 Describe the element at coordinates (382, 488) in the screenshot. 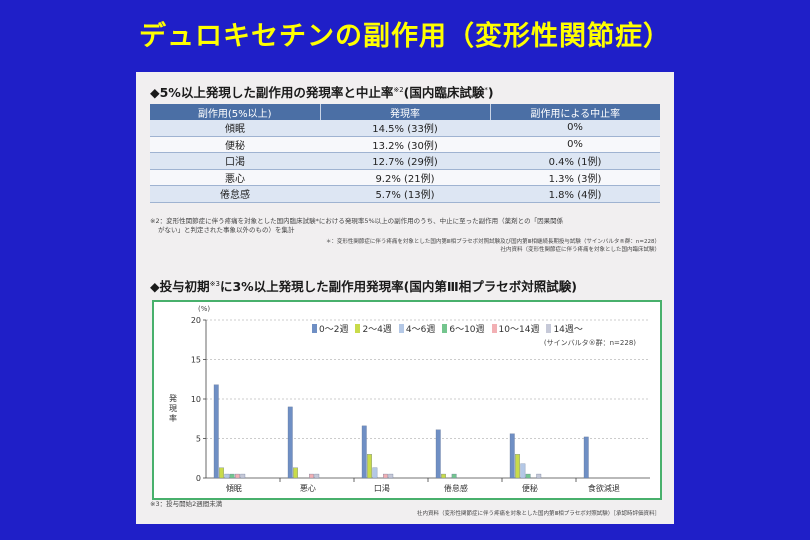

I see `x-tick-label: 口渇` at that location.